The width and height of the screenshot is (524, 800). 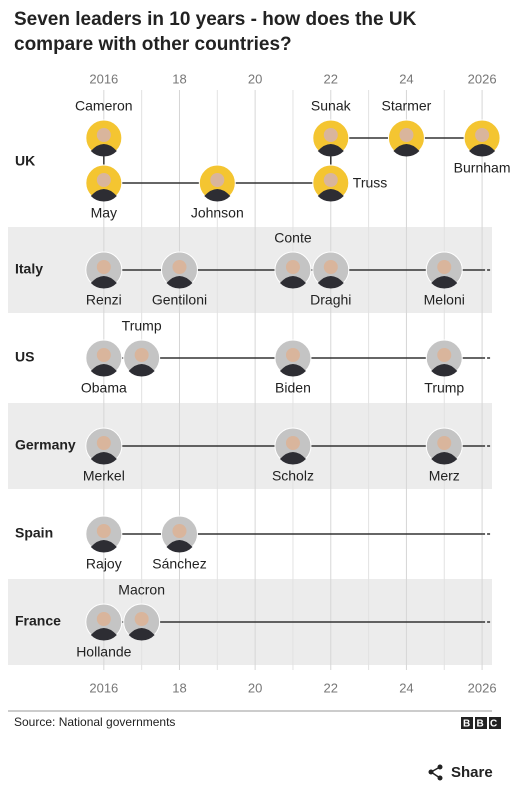 I want to click on leader-name: Rajoy, so click(x=104, y=564).